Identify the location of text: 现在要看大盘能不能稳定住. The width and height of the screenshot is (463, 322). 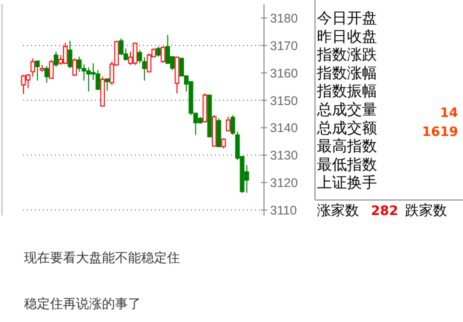
(102, 258).